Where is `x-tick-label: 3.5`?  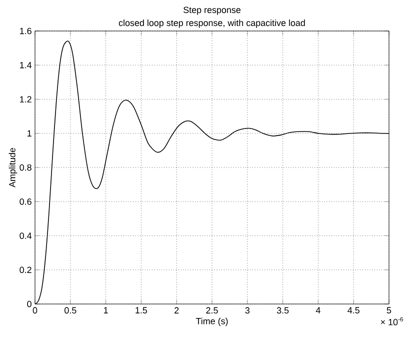 x-tick-label: 3.5 is located at coordinates (282, 310).